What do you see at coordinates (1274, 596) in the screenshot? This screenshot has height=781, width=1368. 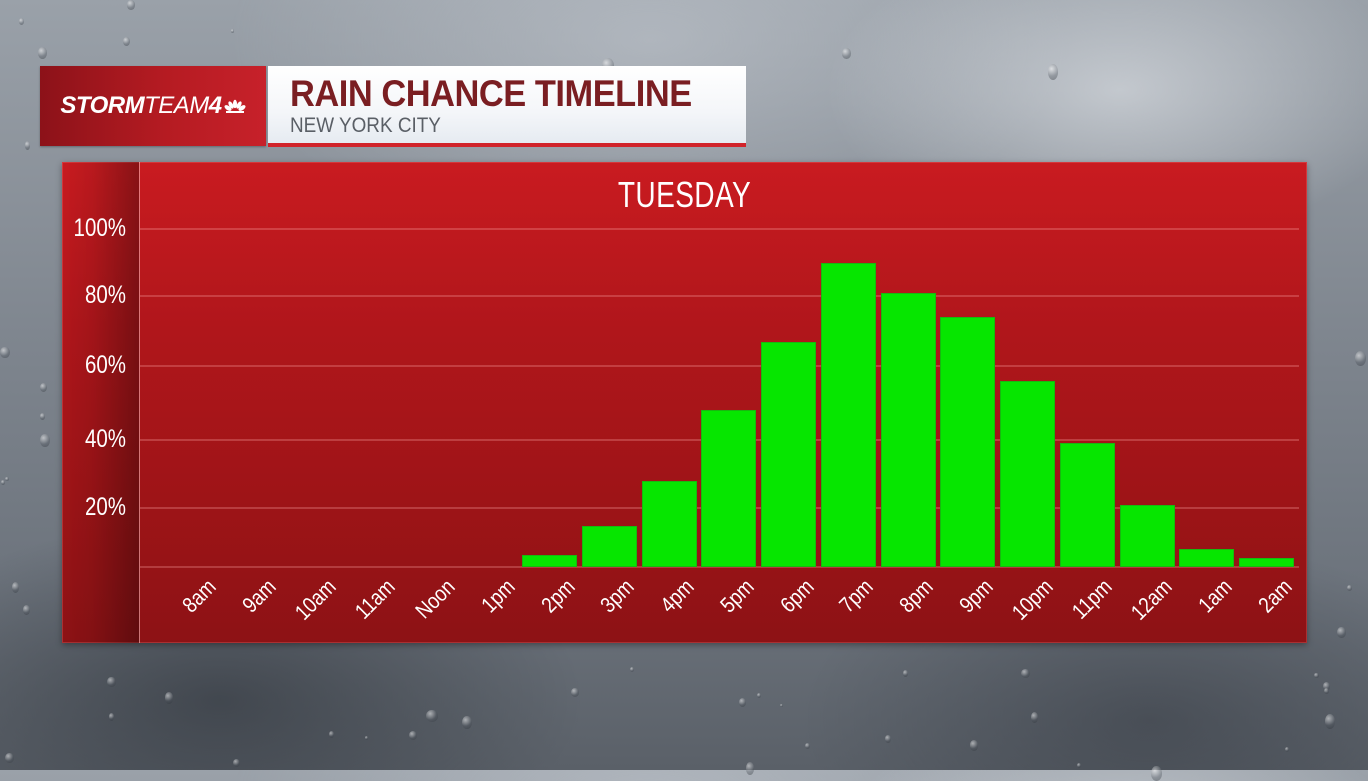 I see `x-tick-label: 2am` at bounding box center [1274, 596].